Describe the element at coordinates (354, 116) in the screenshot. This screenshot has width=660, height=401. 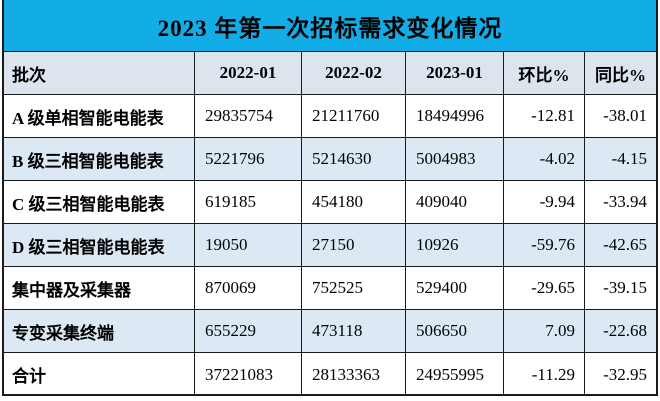
I see `cell-2022-02: 21211760` at that location.